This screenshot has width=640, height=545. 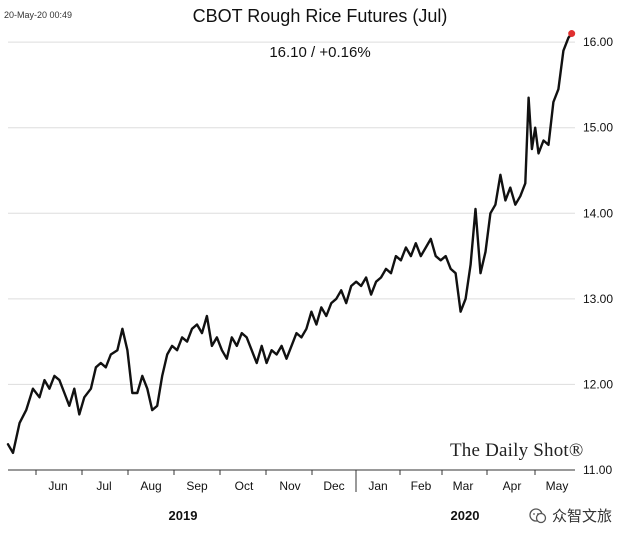 I want to click on y-tick-label: 12.00, so click(x=598, y=384).